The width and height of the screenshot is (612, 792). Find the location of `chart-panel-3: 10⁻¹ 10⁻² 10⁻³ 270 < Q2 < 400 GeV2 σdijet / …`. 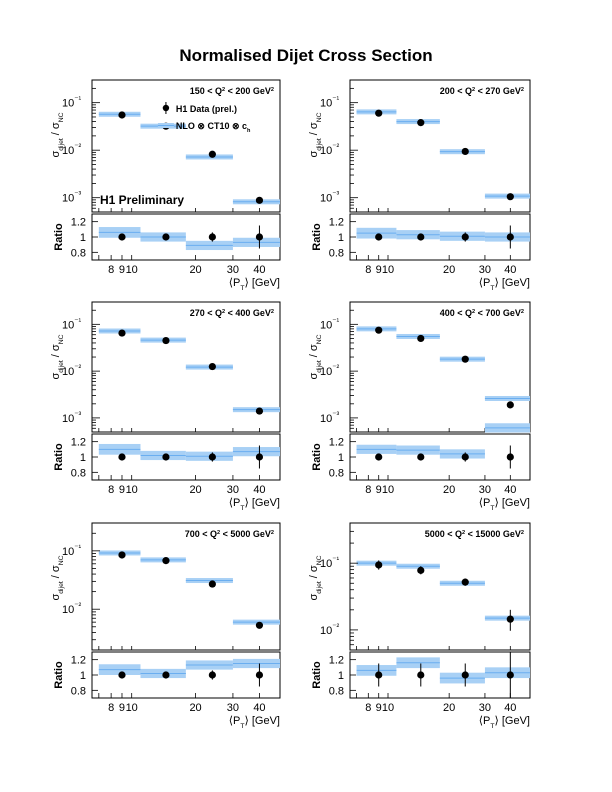

chart-panel-3: 10⁻¹ 10⁻² 10⁻³ 270 < Q2 < 400 GeV2 σdijet / … is located at coordinates (165, 406).